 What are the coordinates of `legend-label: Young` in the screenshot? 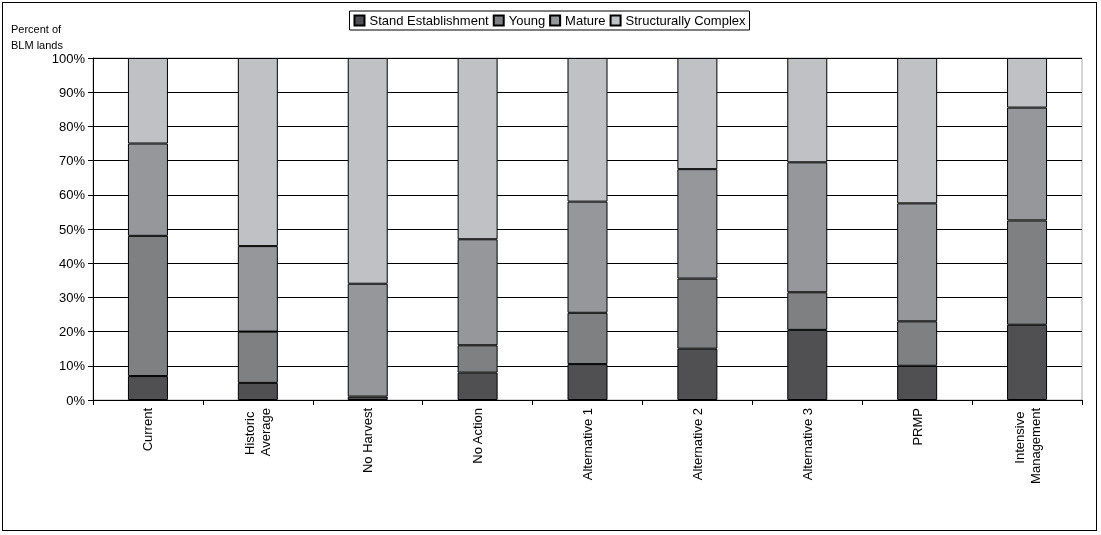 It's located at (527, 20).